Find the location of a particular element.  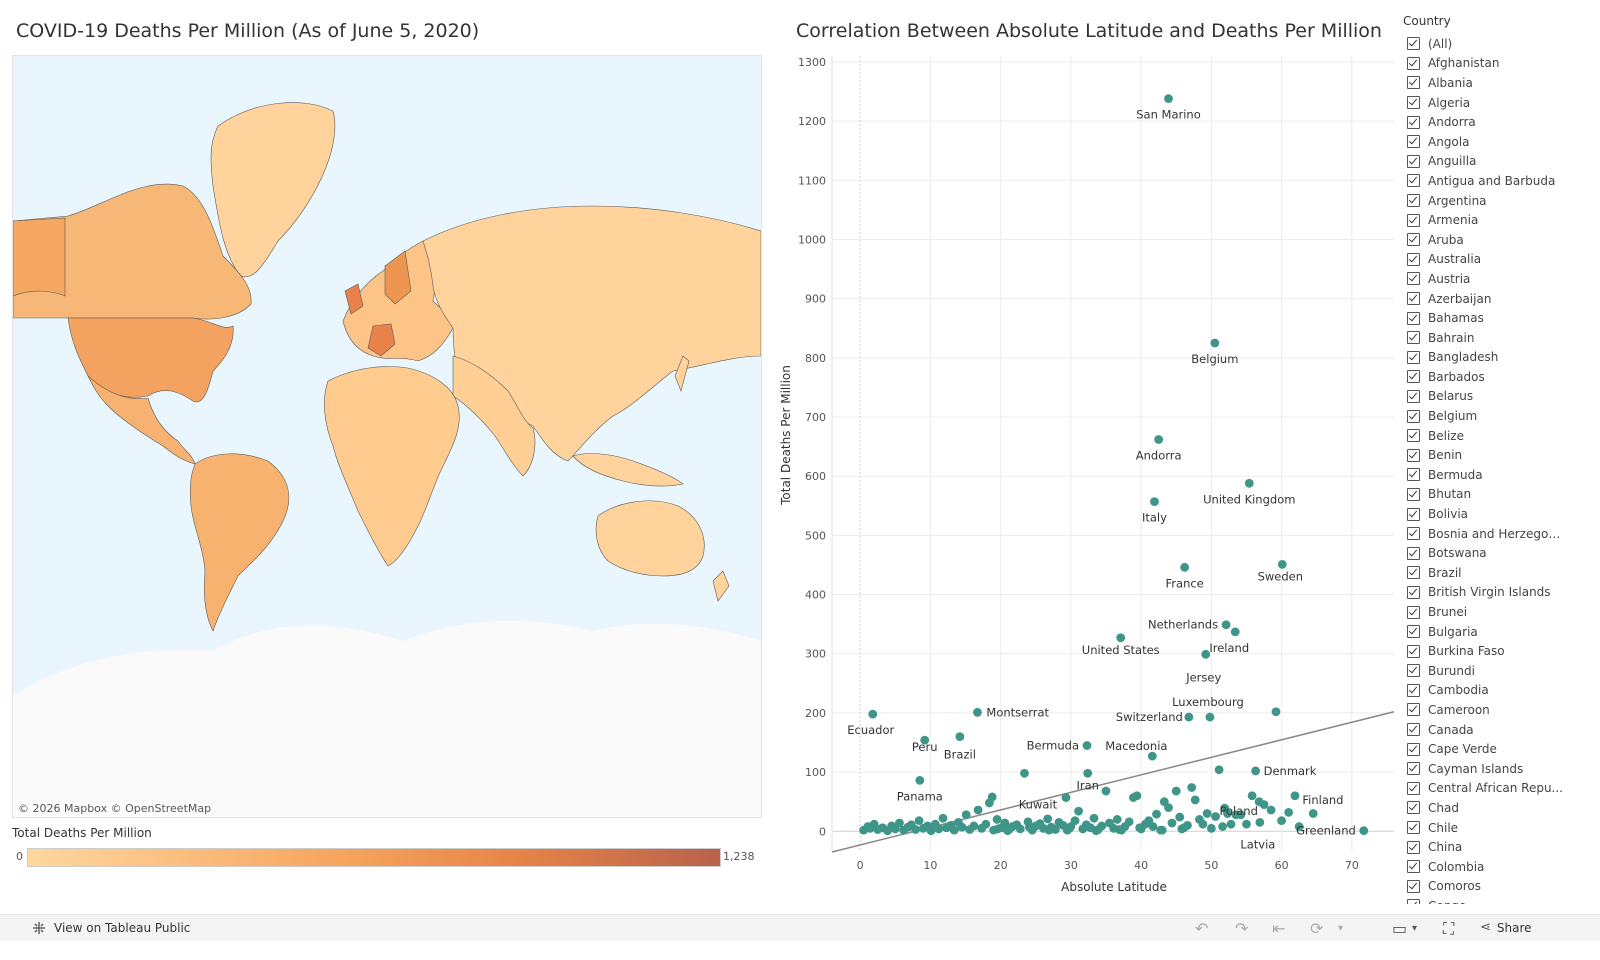

filter-item: Bermuda is located at coordinates (1483, 475).